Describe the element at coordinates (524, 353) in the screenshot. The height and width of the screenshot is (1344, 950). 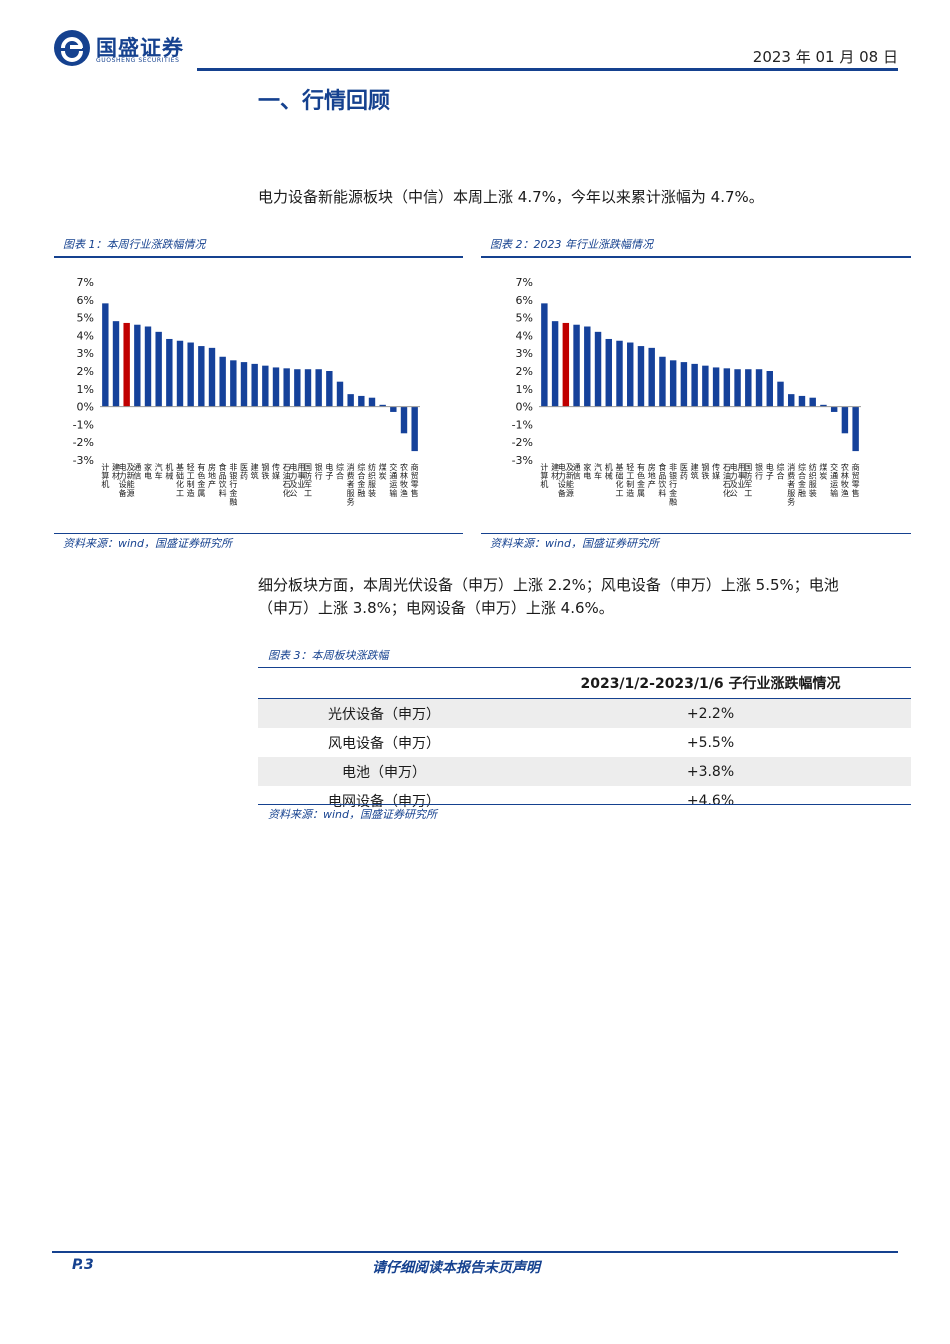
I see `y-tick-label: 3%` at that location.